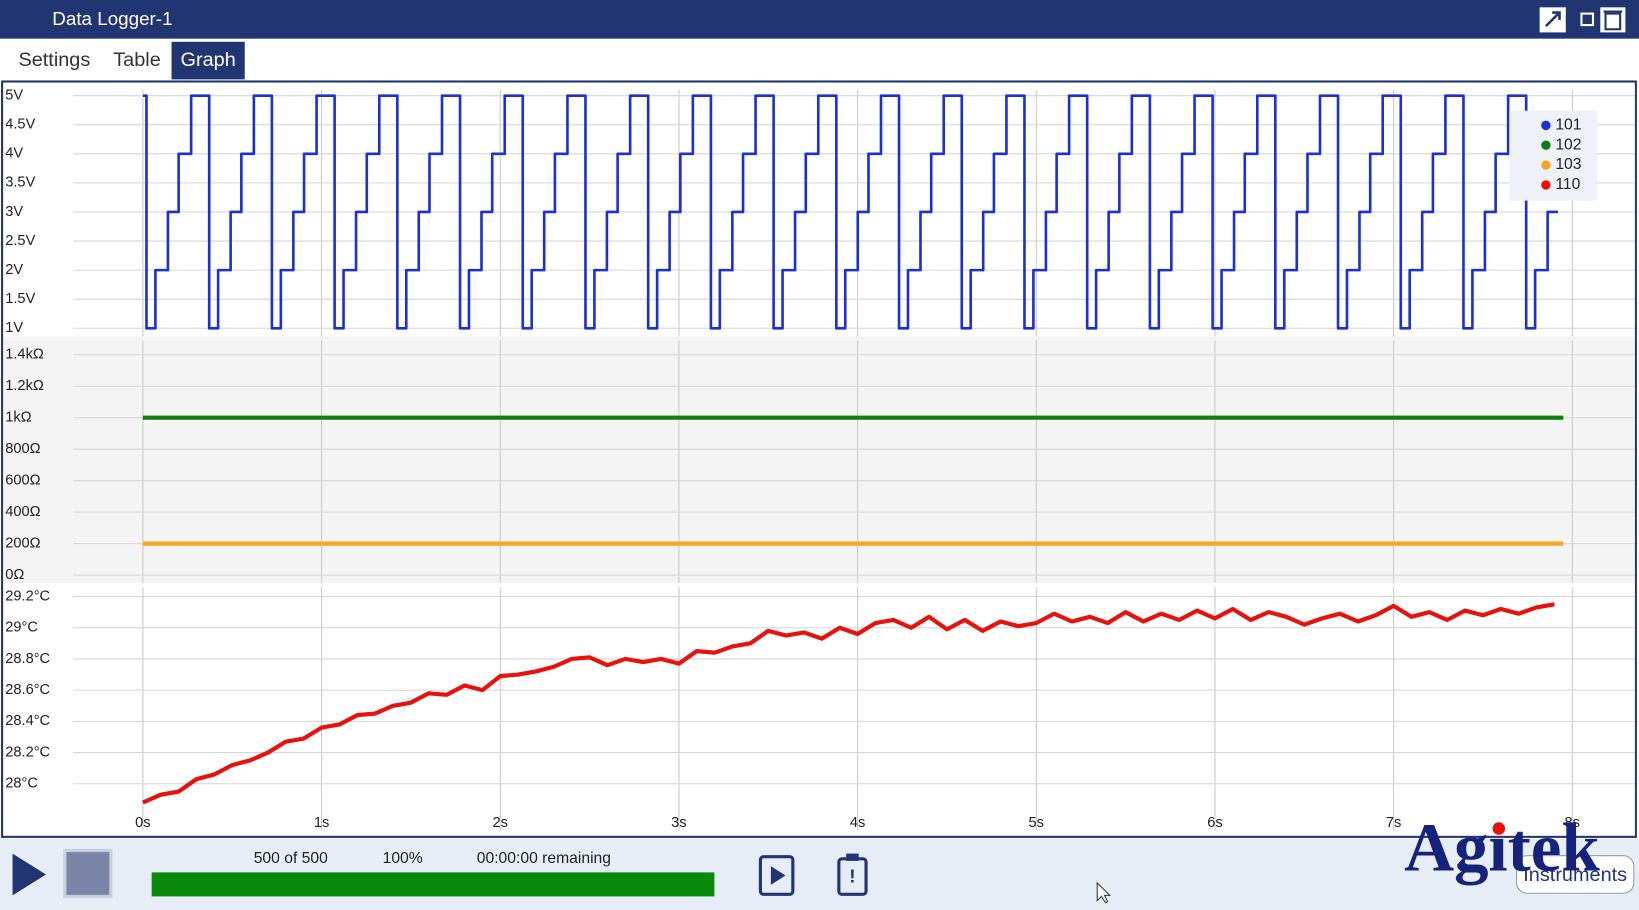 Image resolution: width=1639 pixels, height=910 pixels. I want to click on legend-box, so click(1553, 155).